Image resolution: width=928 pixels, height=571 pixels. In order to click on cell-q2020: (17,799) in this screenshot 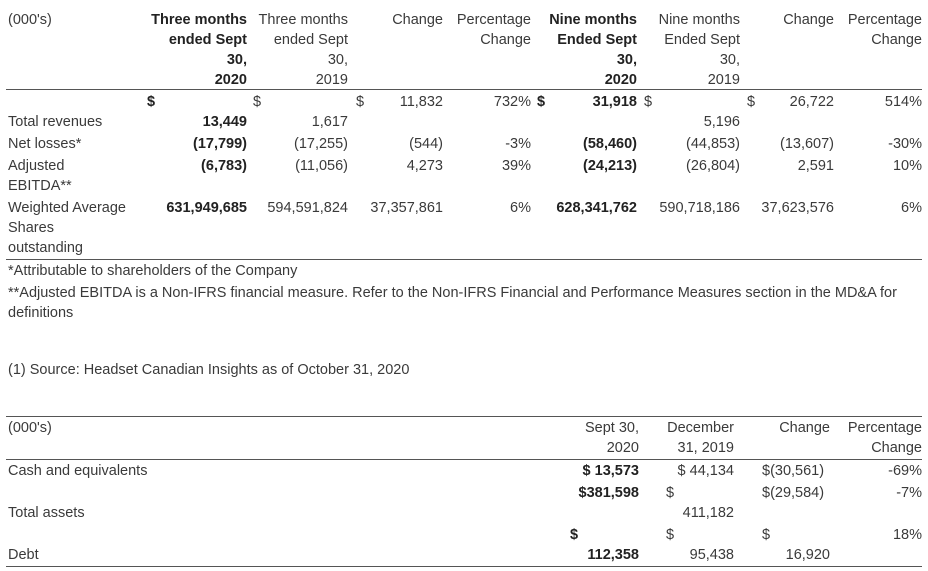, I will do `click(219, 144)`.